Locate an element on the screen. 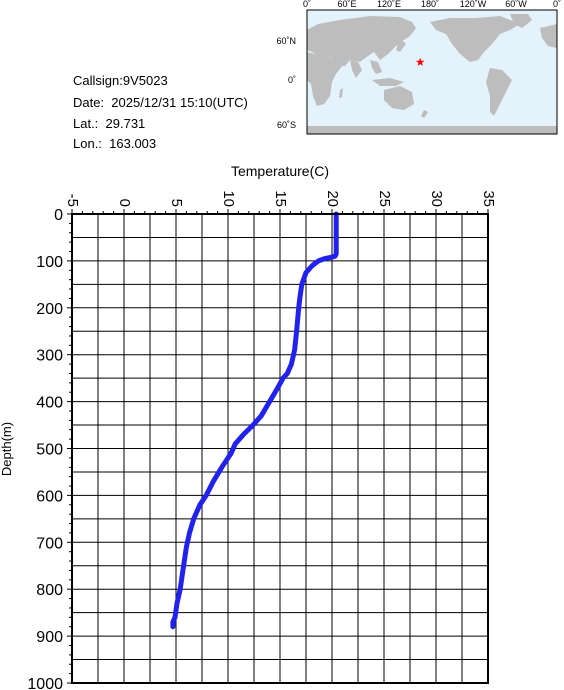 The width and height of the screenshot is (564, 690). land-india is located at coordinates (356, 69).